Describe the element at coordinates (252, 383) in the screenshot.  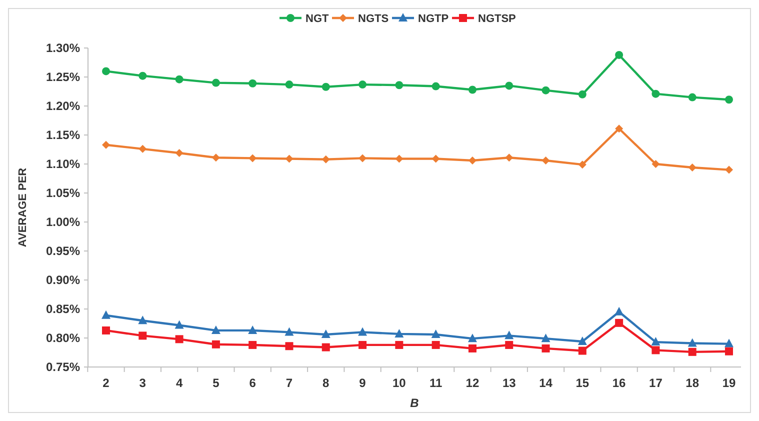
I see `x-tick-label: 6` at that location.